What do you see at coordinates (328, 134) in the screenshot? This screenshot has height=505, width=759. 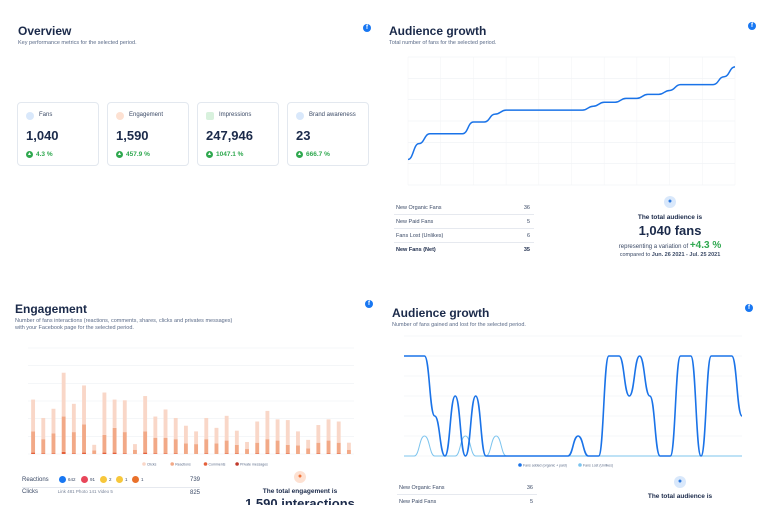 I see `kpi-card-brand-awareness: Brand awareness 23 ▲ 666.7 %` at bounding box center [328, 134].